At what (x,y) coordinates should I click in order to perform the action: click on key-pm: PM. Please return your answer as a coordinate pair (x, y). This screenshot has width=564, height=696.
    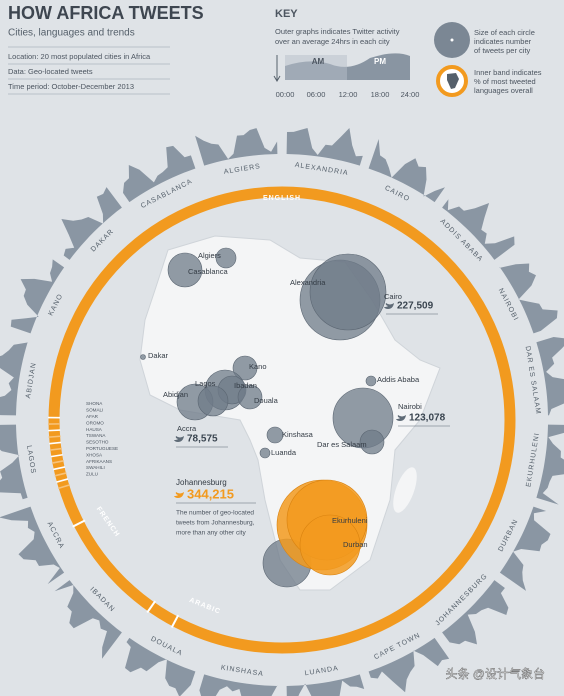
    Looking at the image, I should click on (380, 61).